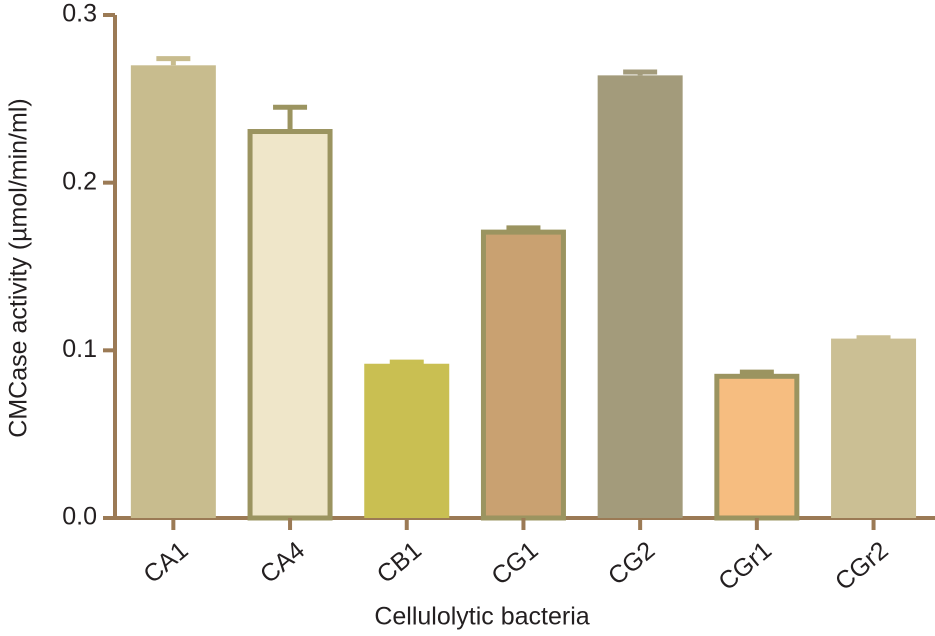 The image size is (935, 636). What do you see at coordinates (282, 562) in the screenshot?
I see `x-tick-label: CA4` at bounding box center [282, 562].